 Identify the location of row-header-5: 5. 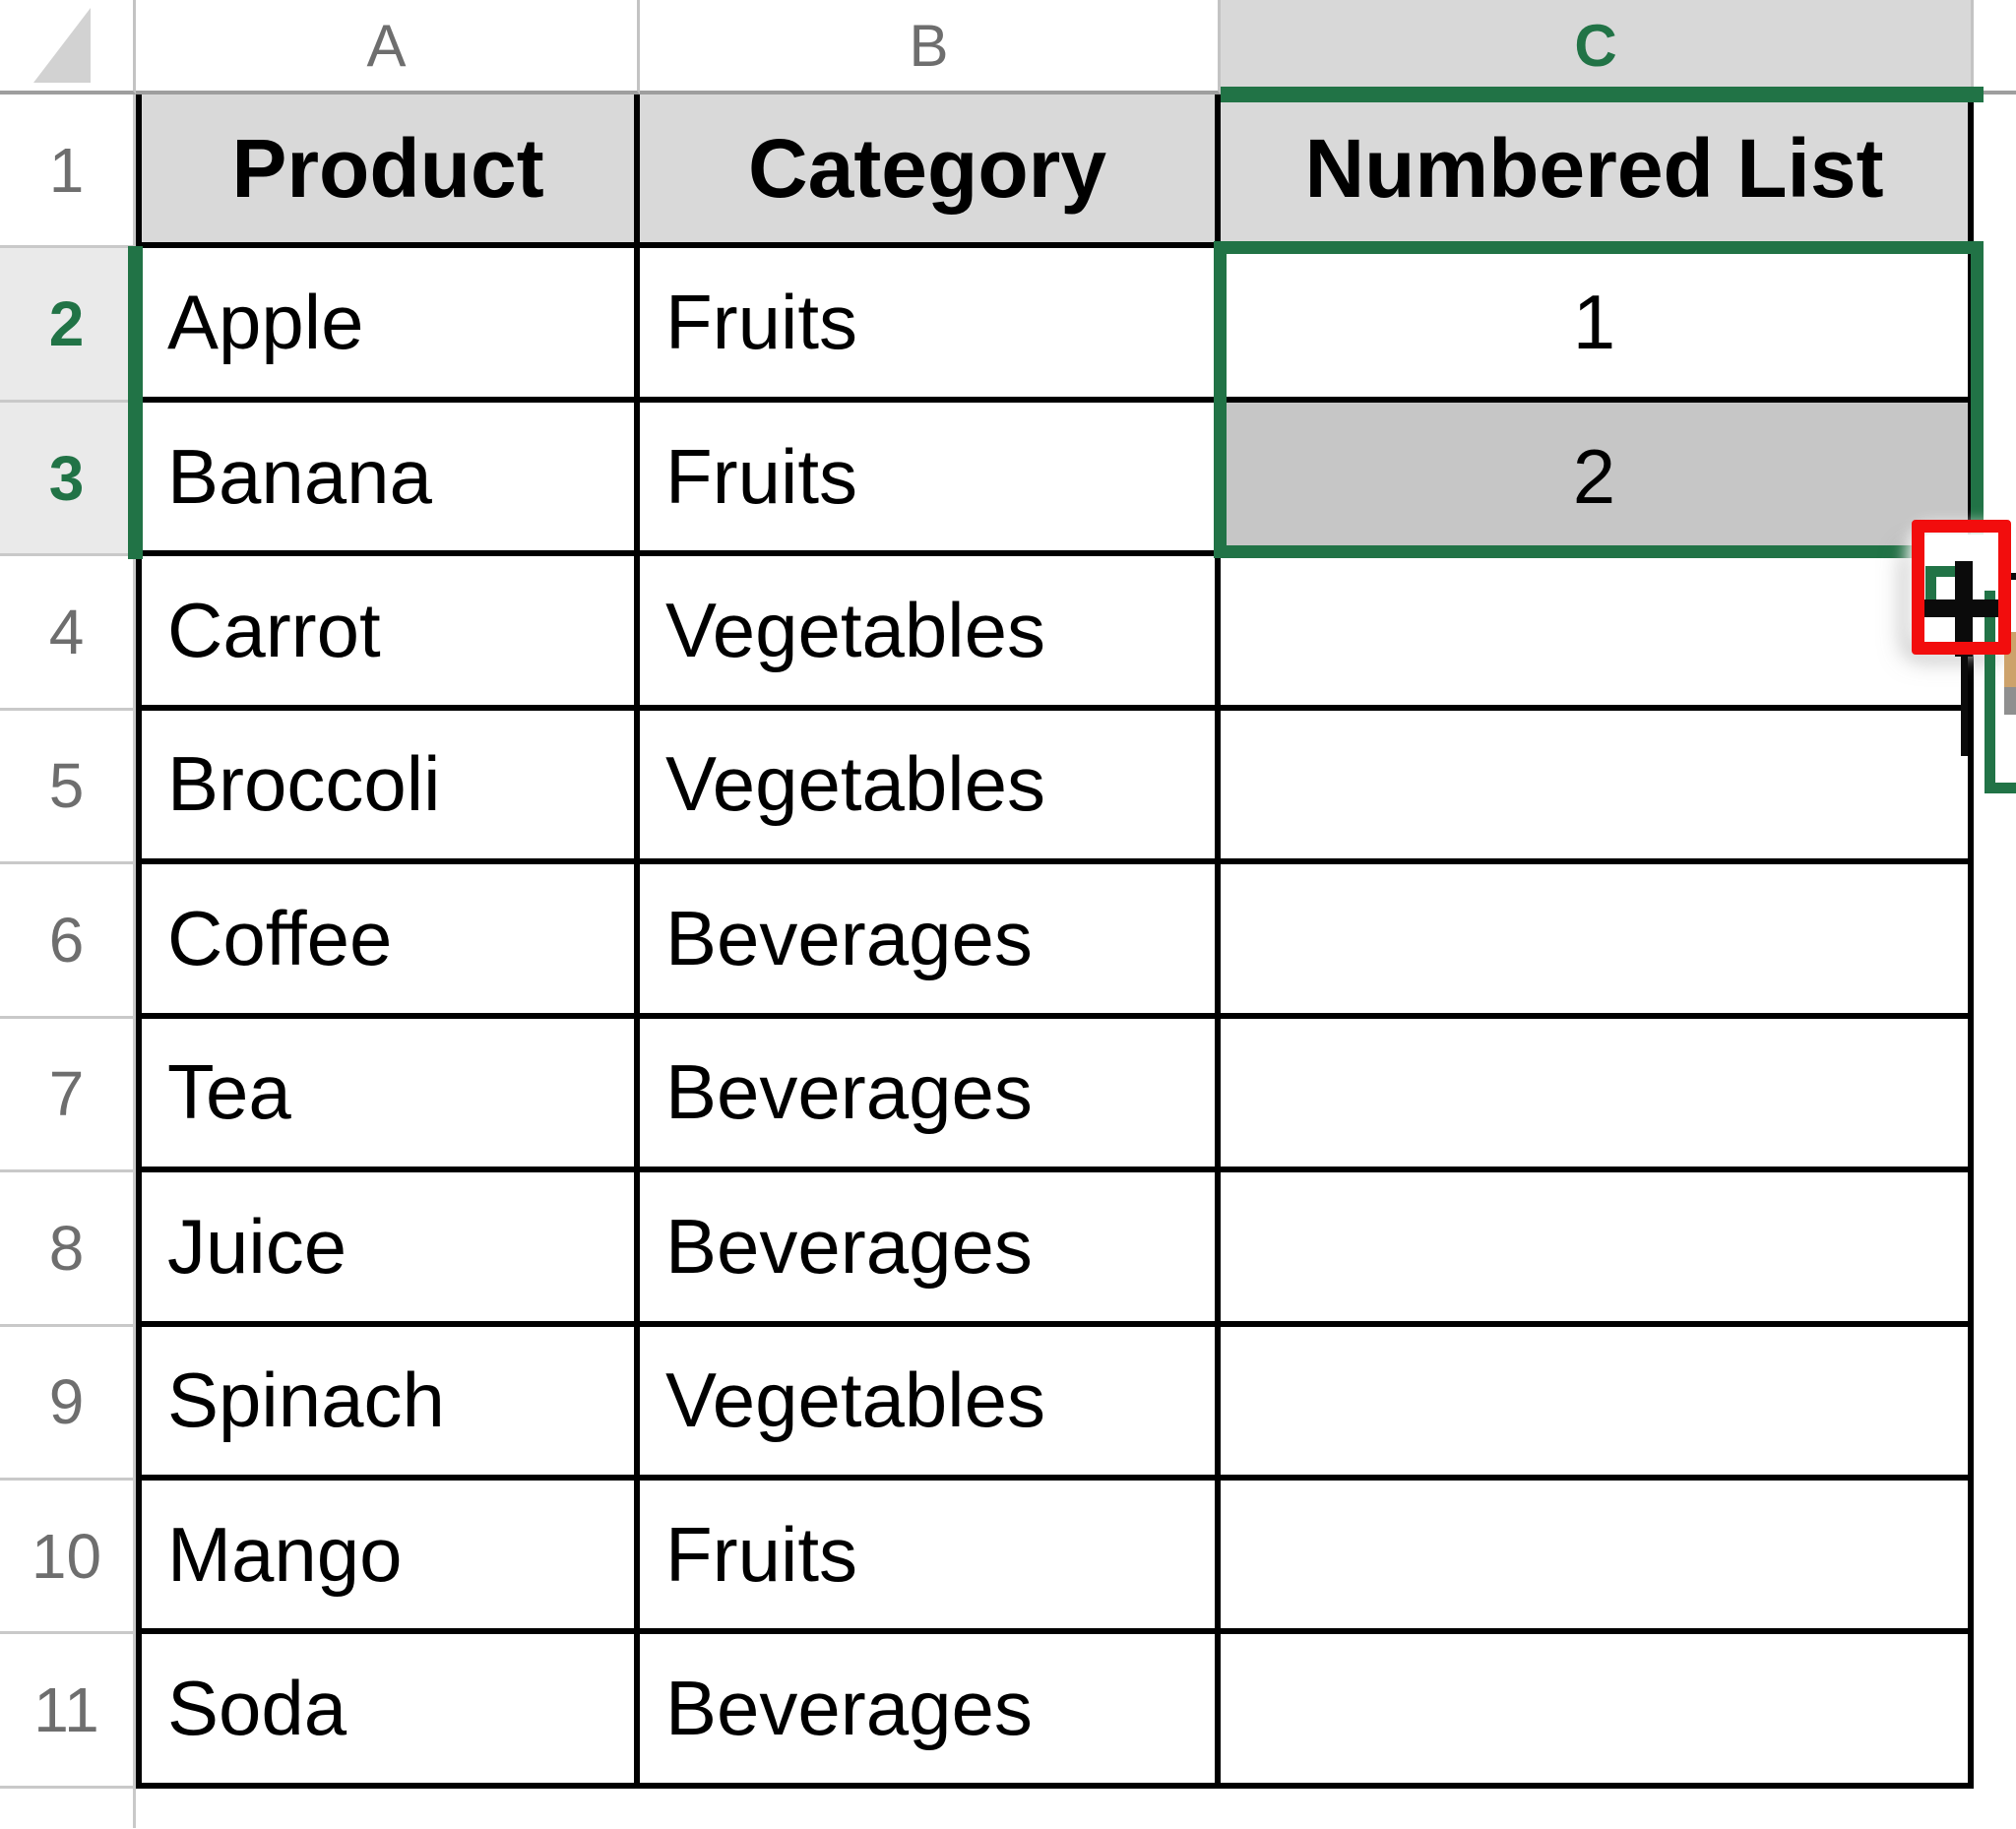
(68, 787).